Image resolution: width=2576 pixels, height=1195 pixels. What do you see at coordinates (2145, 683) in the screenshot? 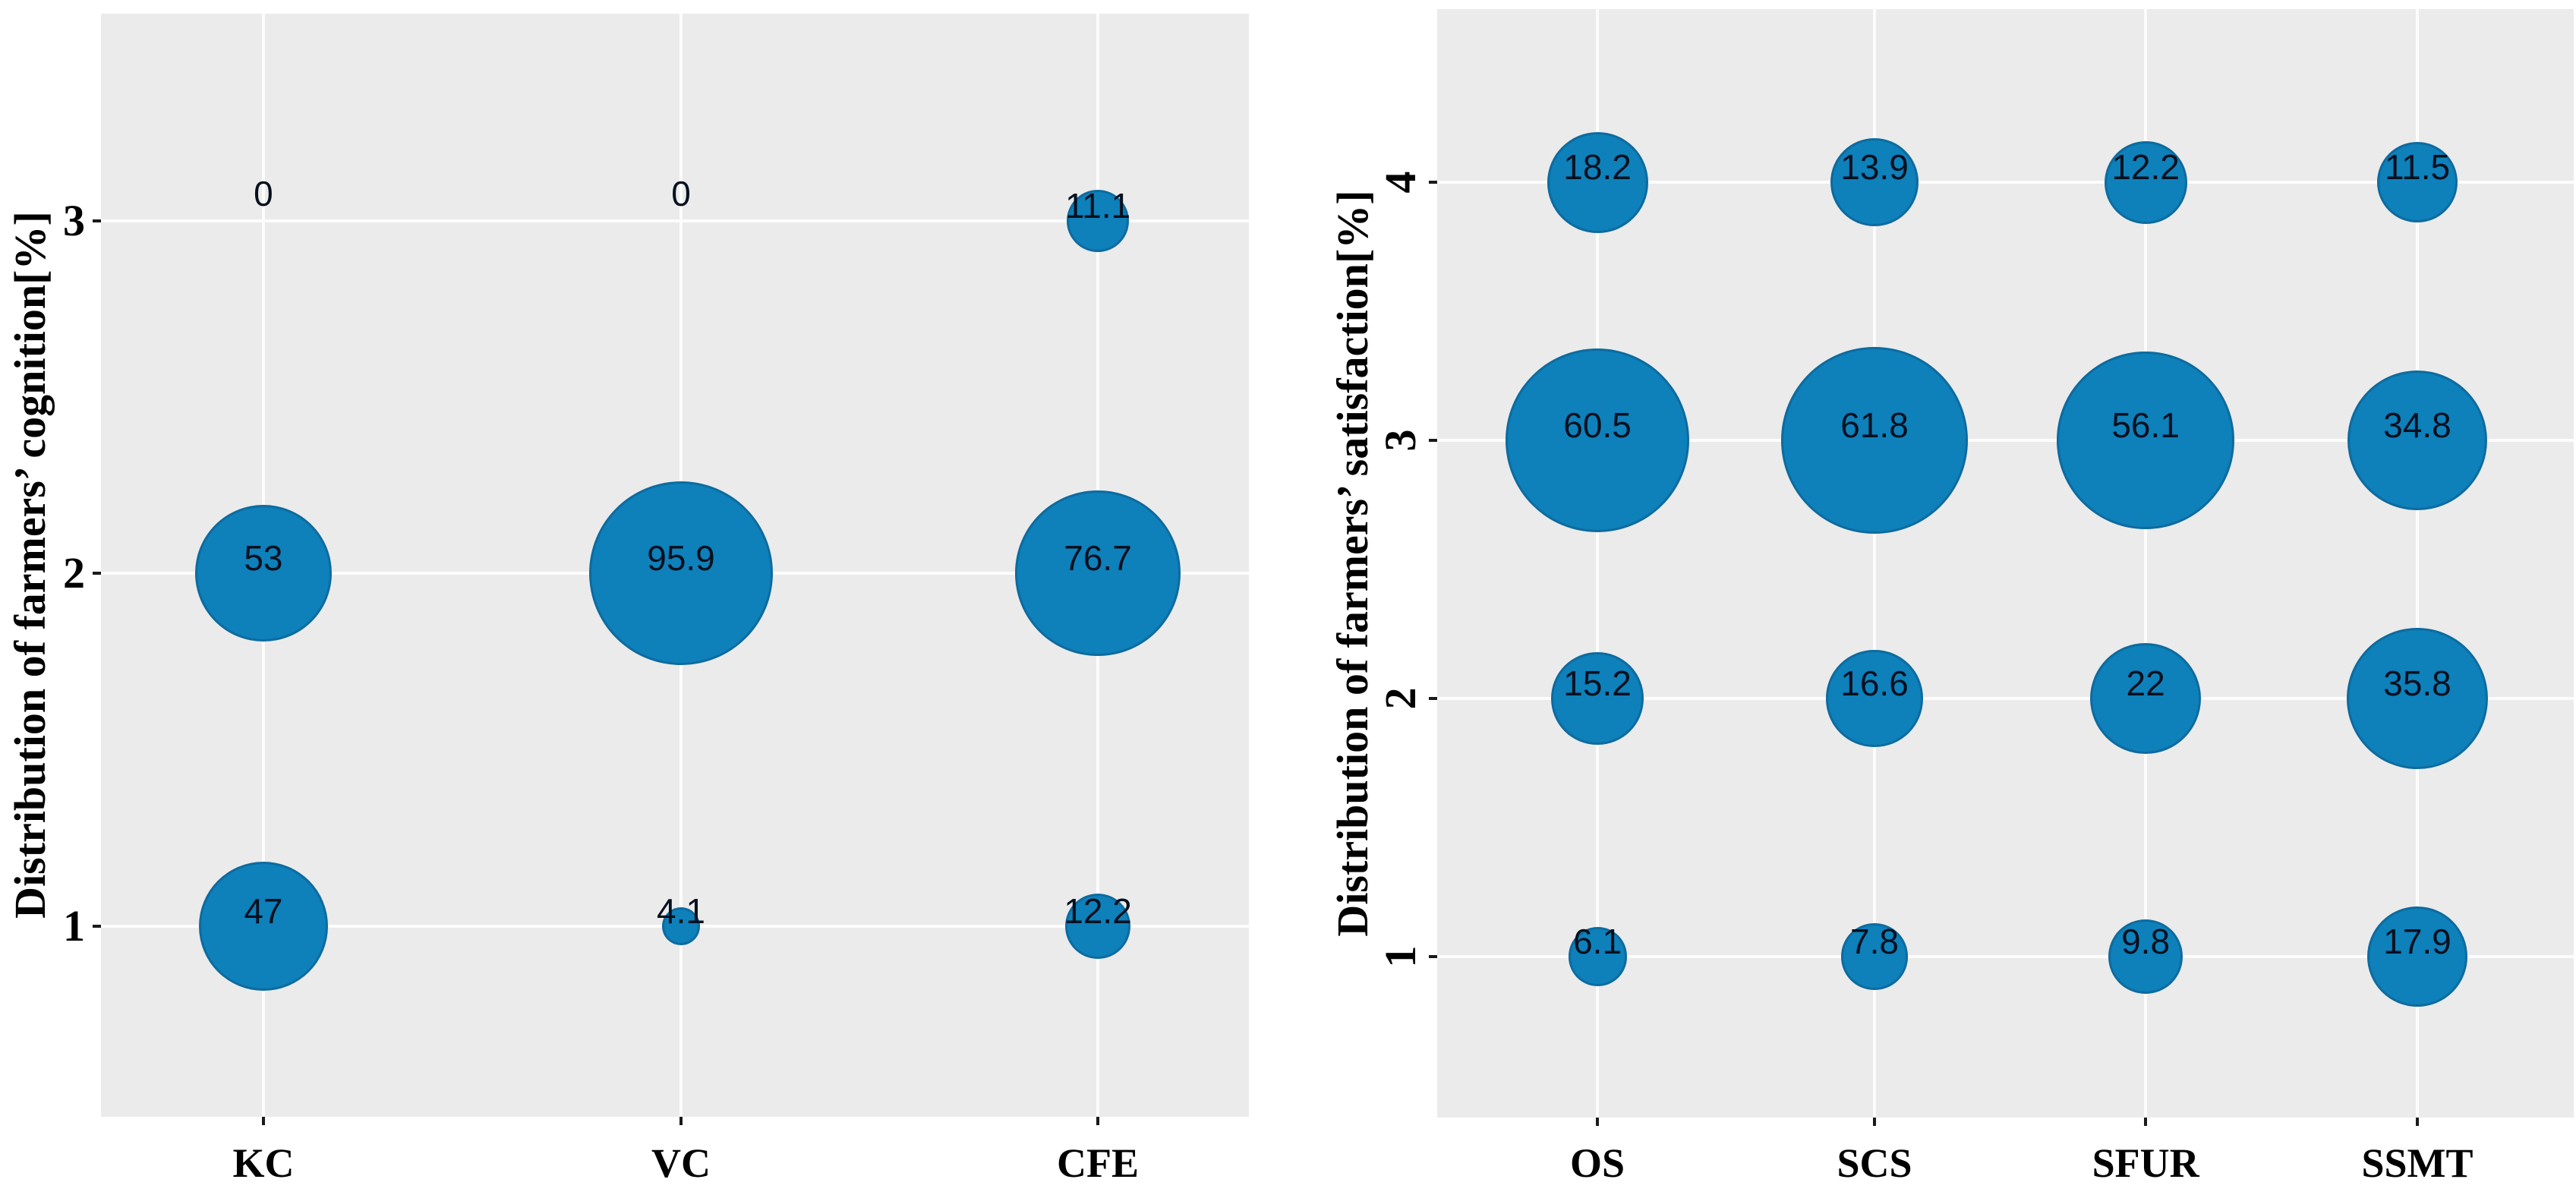
I see `bubble-value-label: 22` at bounding box center [2145, 683].